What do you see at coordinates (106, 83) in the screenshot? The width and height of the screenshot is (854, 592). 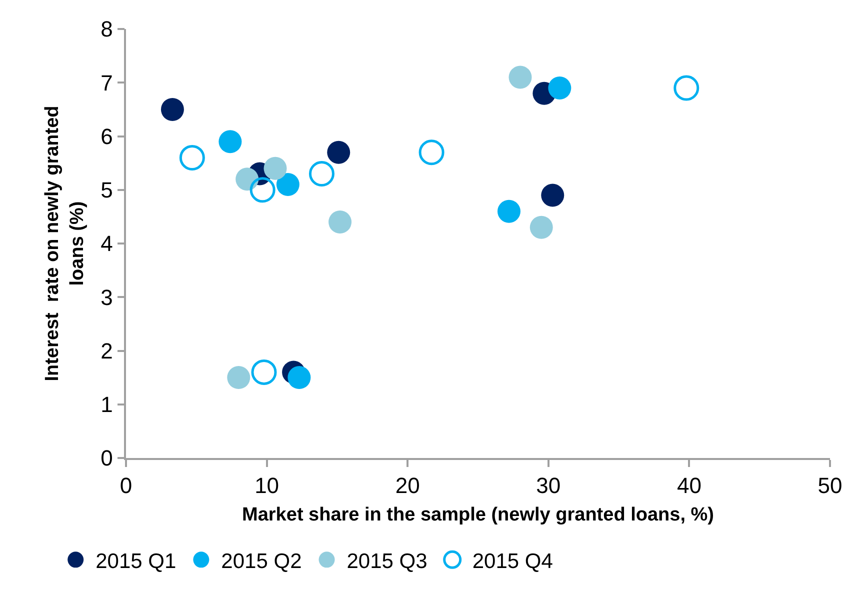 I see `y-tick-label: 7` at bounding box center [106, 83].